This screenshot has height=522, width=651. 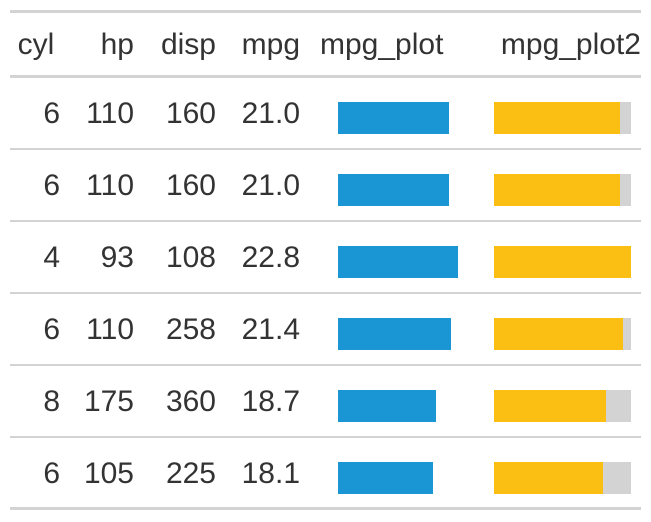 I want to click on table-bottom-rule, so click(x=325, y=508).